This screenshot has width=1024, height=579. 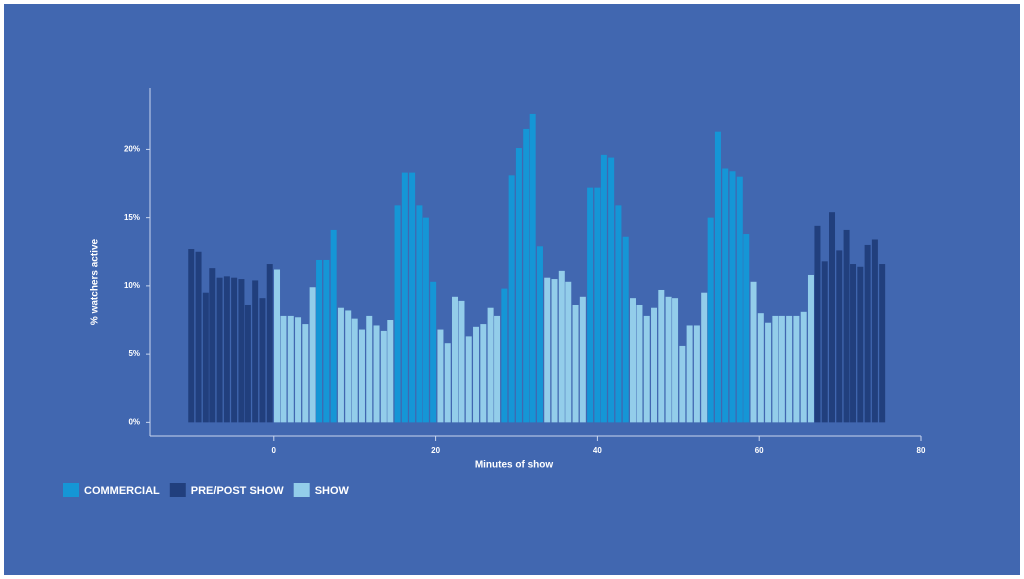 I want to click on legend-label: PRE/POST SHOW, so click(x=238, y=491).